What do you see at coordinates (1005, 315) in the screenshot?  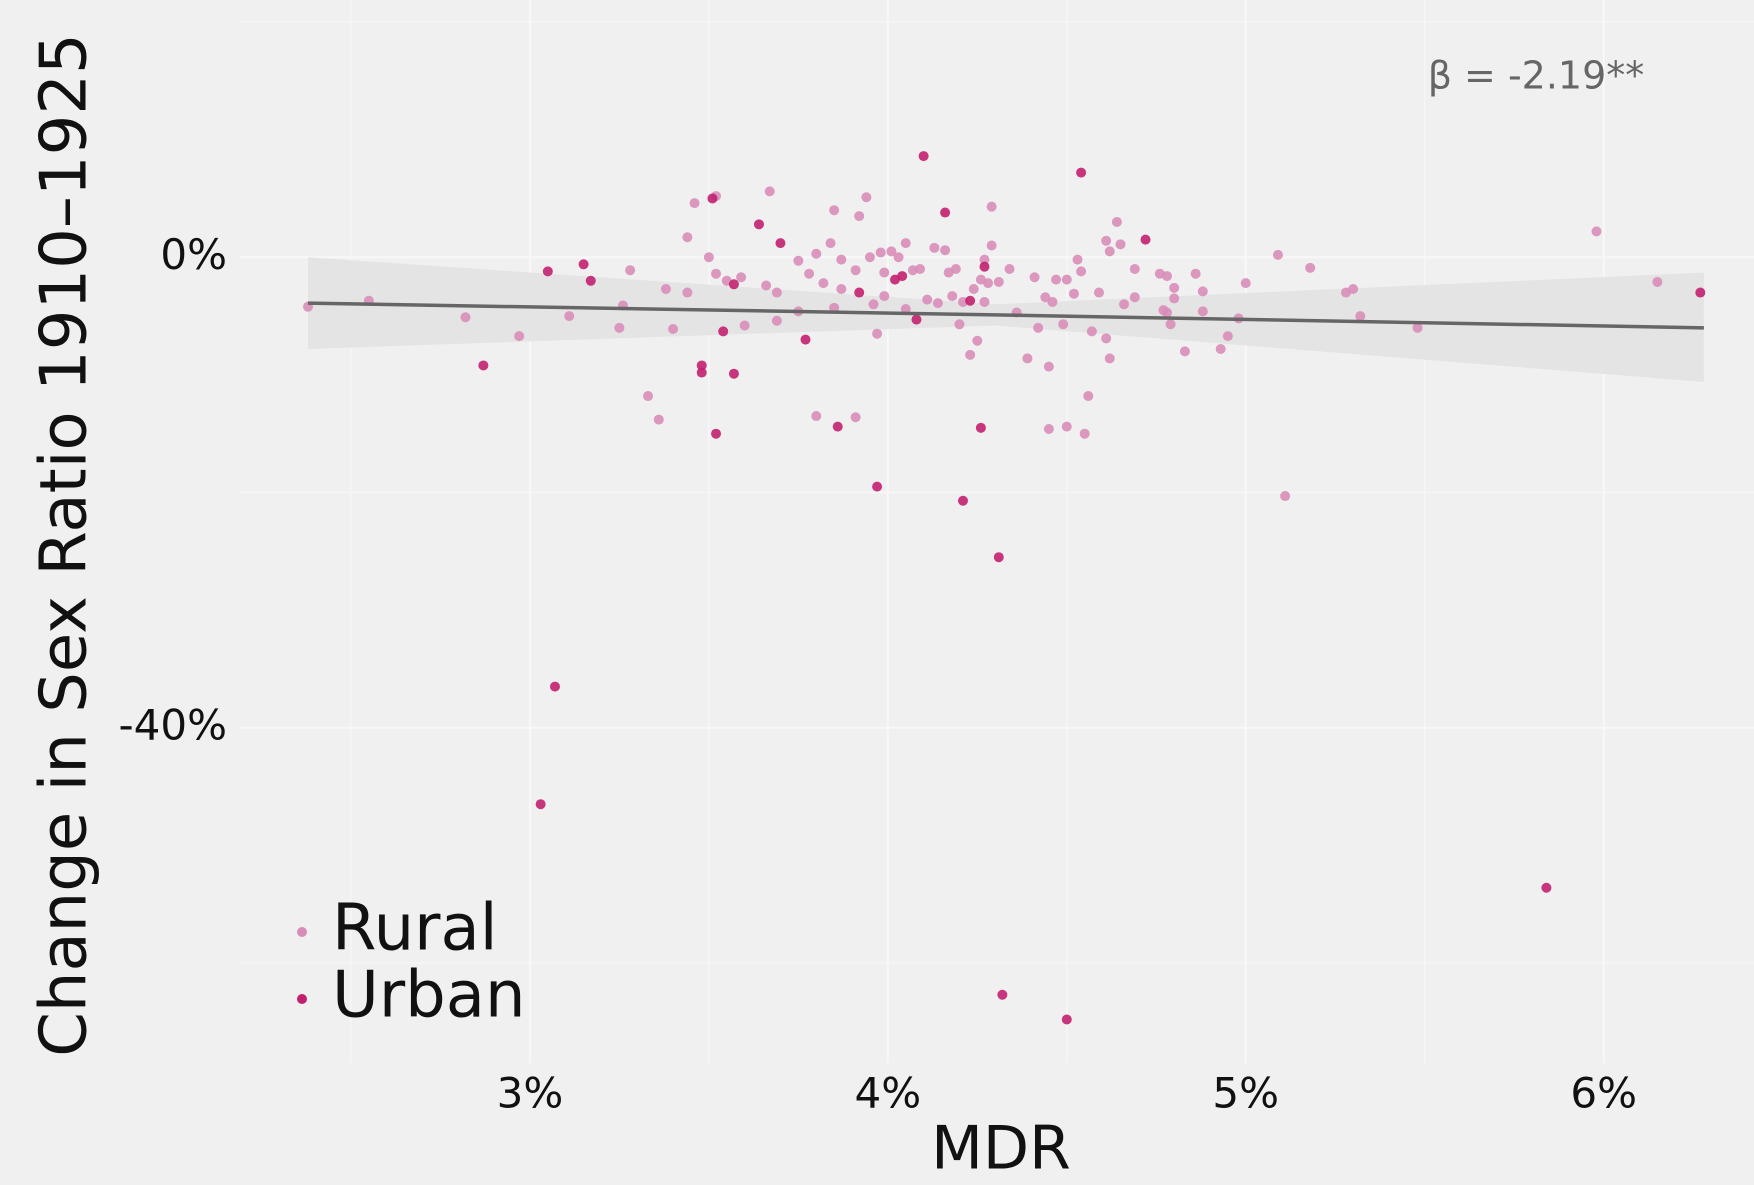 I see `trend-line` at bounding box center [1005, 315].